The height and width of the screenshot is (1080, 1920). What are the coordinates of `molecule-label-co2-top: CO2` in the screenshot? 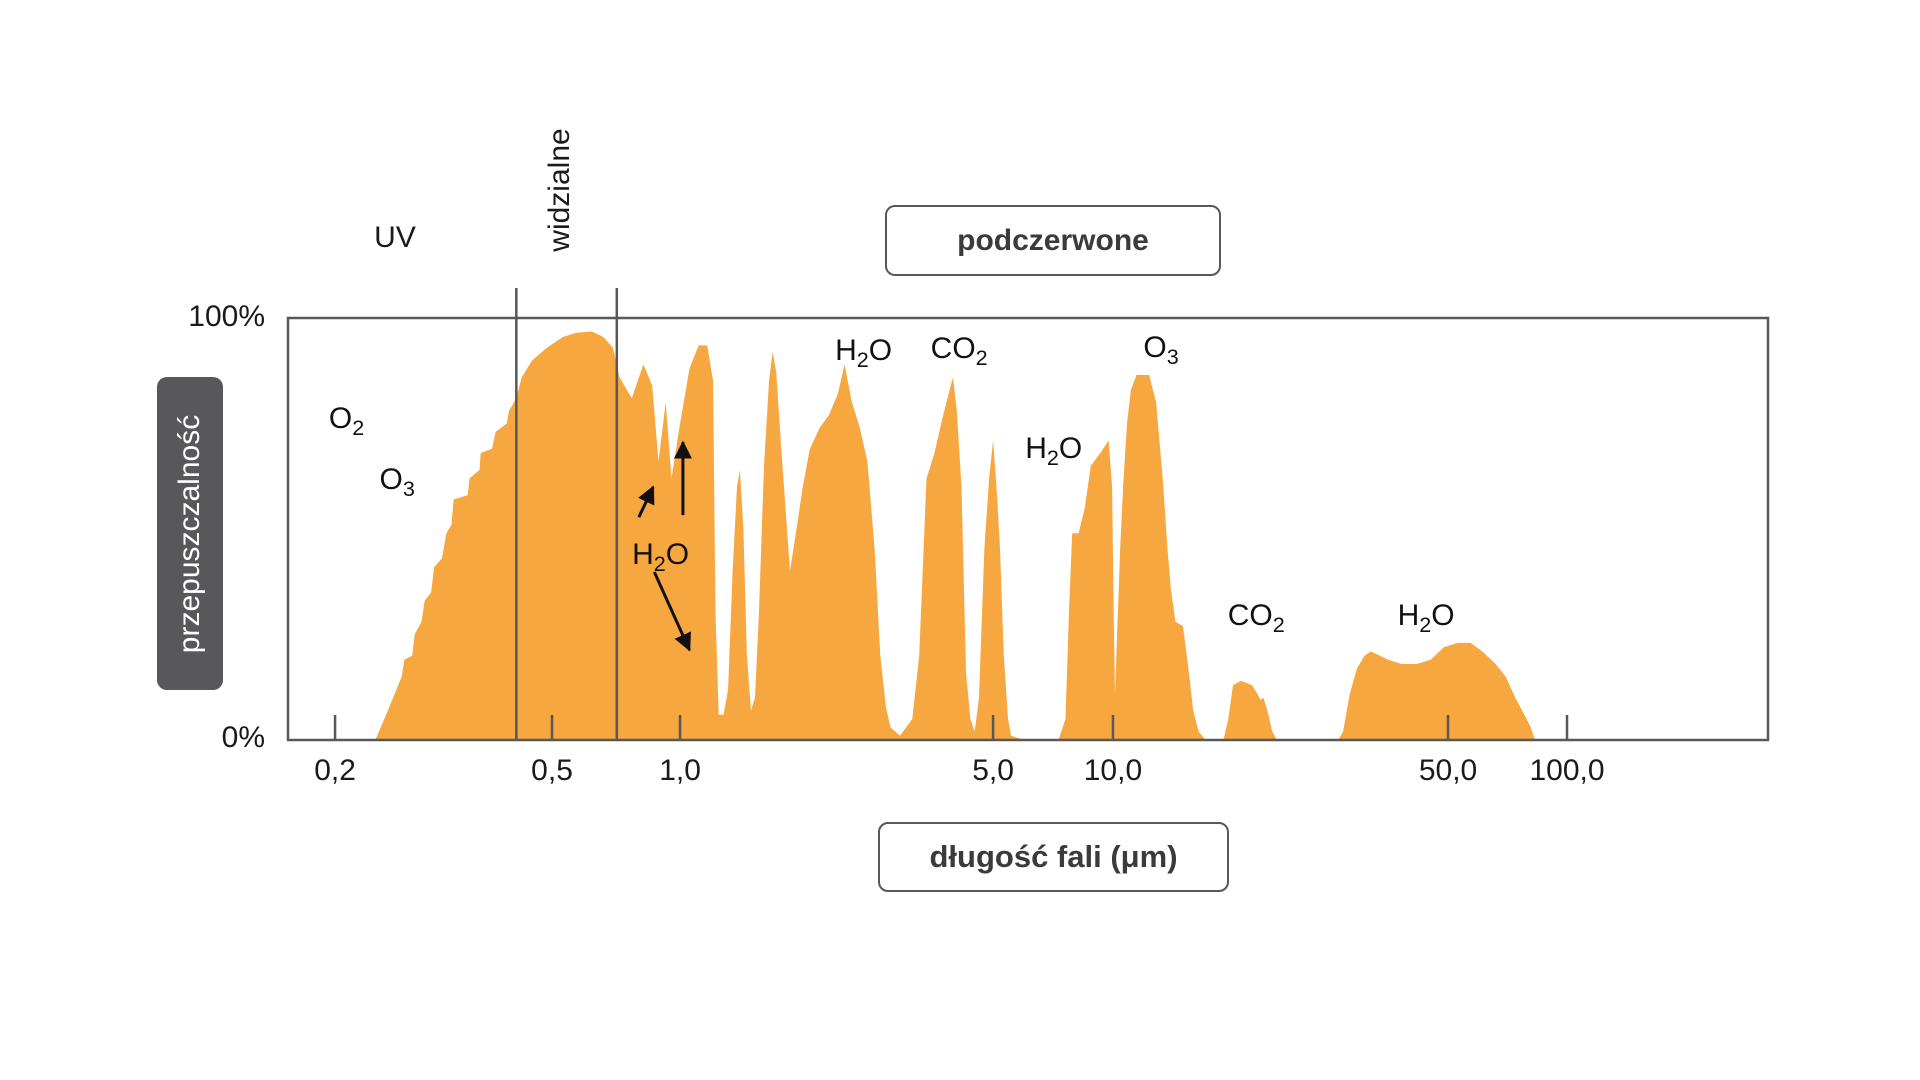 It's located at (959, 350).